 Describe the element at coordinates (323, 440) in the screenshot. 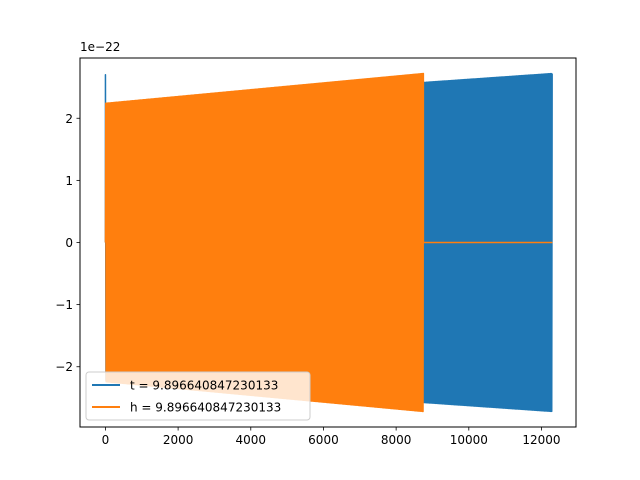

I see `x-tick-label: 6000` at that location.